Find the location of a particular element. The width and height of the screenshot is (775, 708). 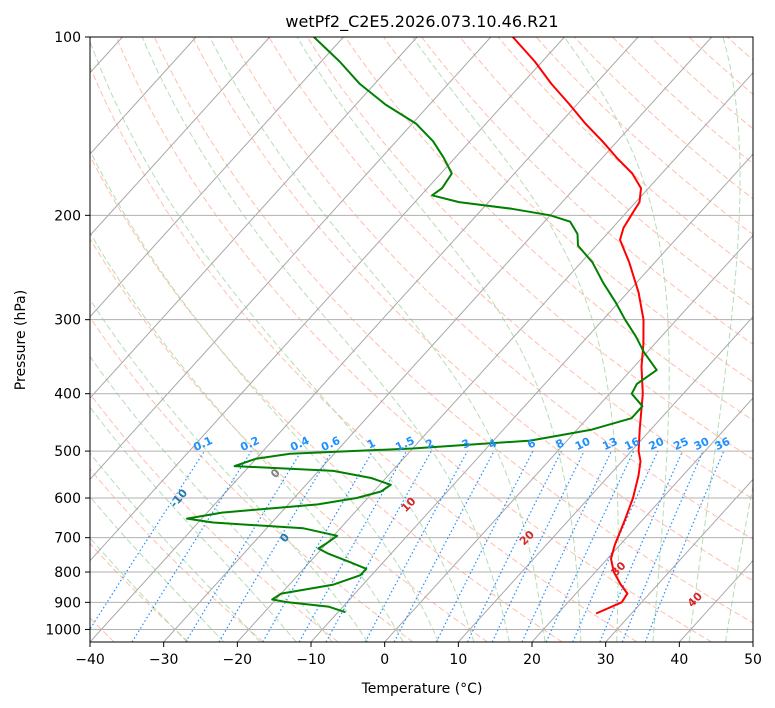

x-tick-label: 0 is located at coordinates (384, 660).